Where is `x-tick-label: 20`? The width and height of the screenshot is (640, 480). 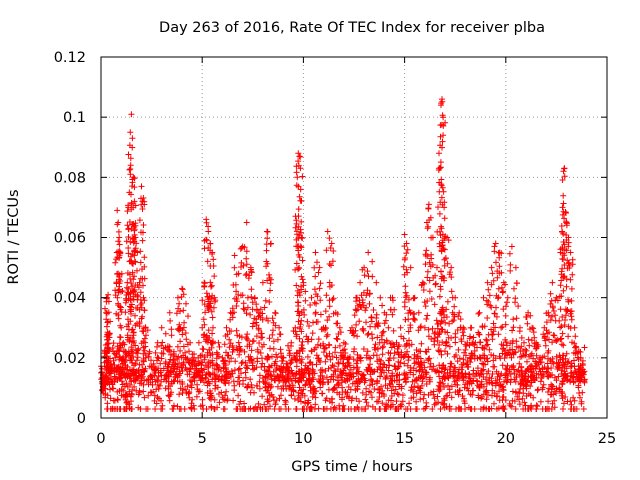
x-tick-label: 20 is located at coordinates (506, 439).